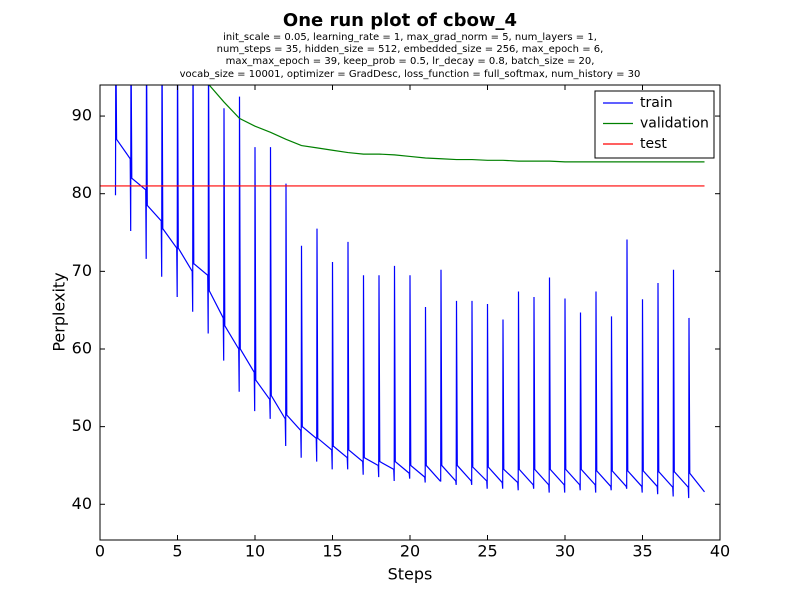  What do you see at coordinates (720, 551) in the screenshot?
I see `x-tick-label: 40` at bounding box center [720, 551].